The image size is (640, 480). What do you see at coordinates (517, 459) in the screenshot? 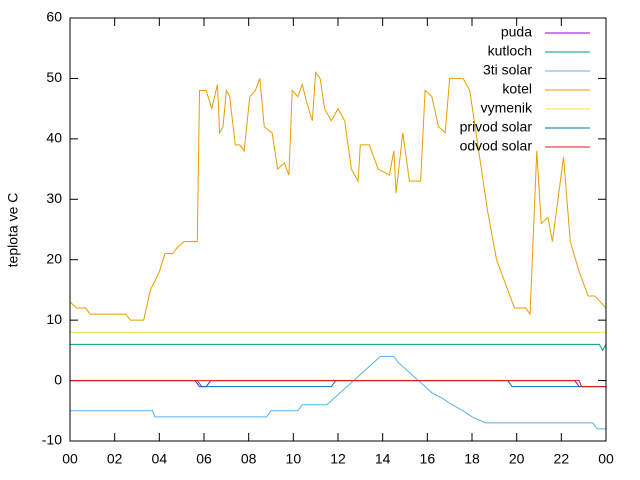
I see `x-tick-label: 20` at bounding box center [517, 459].